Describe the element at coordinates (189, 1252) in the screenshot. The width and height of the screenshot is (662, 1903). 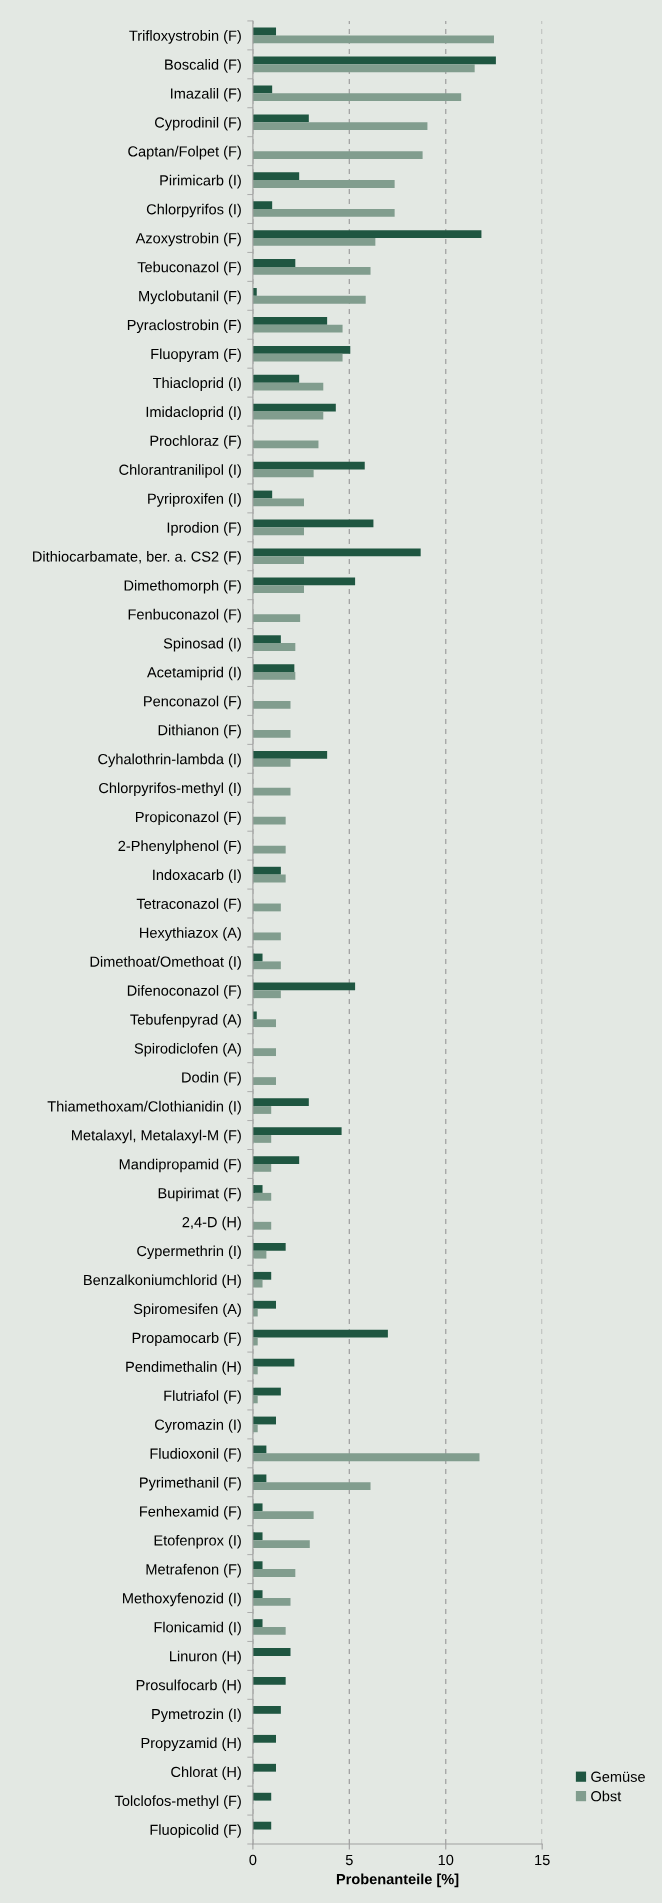
I see `y-tick-label: Cypermethrin (I)` at that location.